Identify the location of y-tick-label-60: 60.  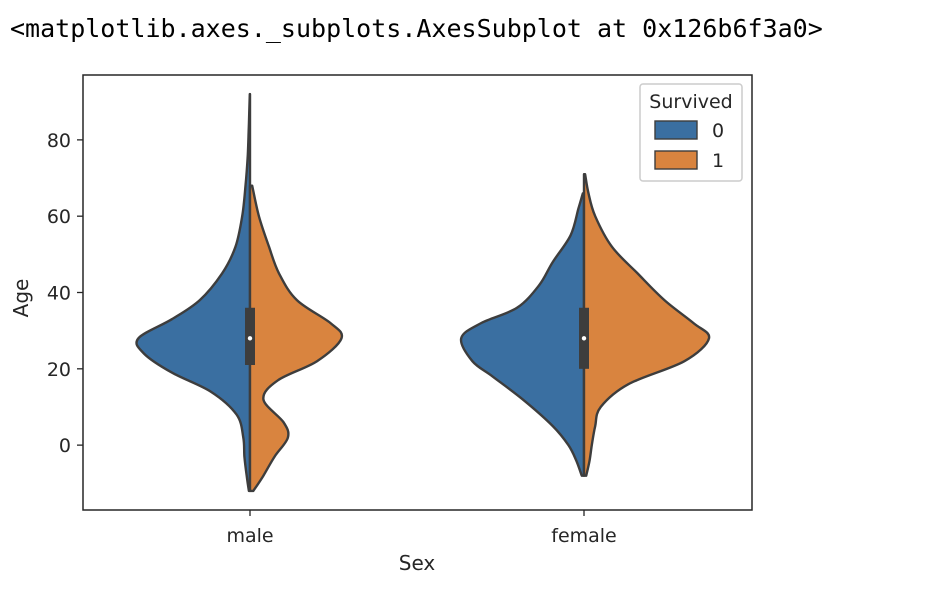
(59, 217).